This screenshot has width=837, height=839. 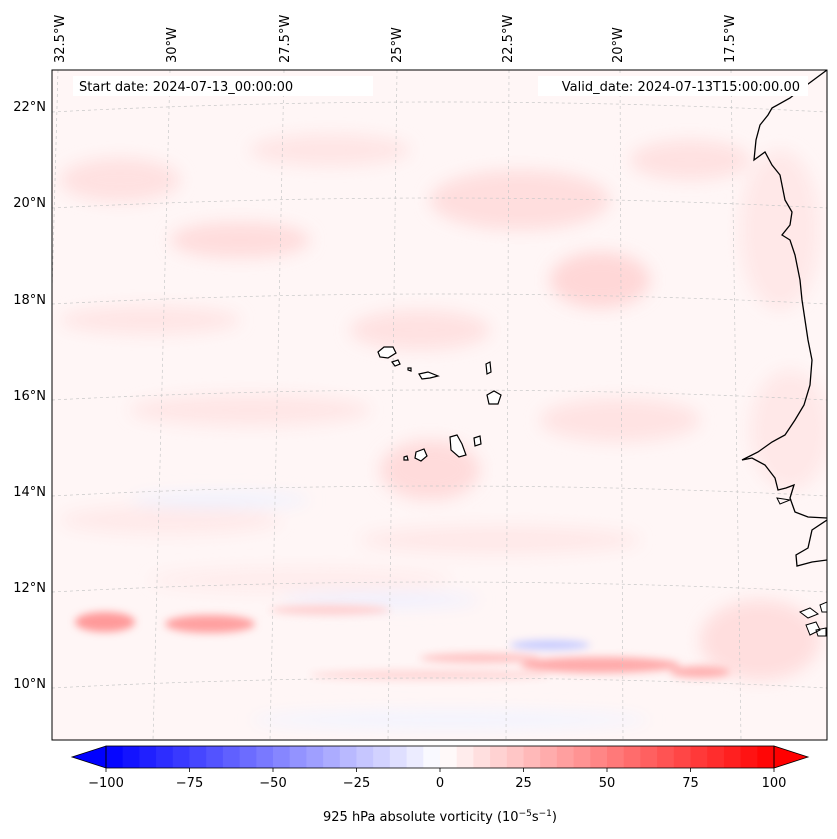 What do you see at coordinates (523, 783) in the screenshot?
I see `colorbar-tick-label: 25` at bounding box center [523, 783].